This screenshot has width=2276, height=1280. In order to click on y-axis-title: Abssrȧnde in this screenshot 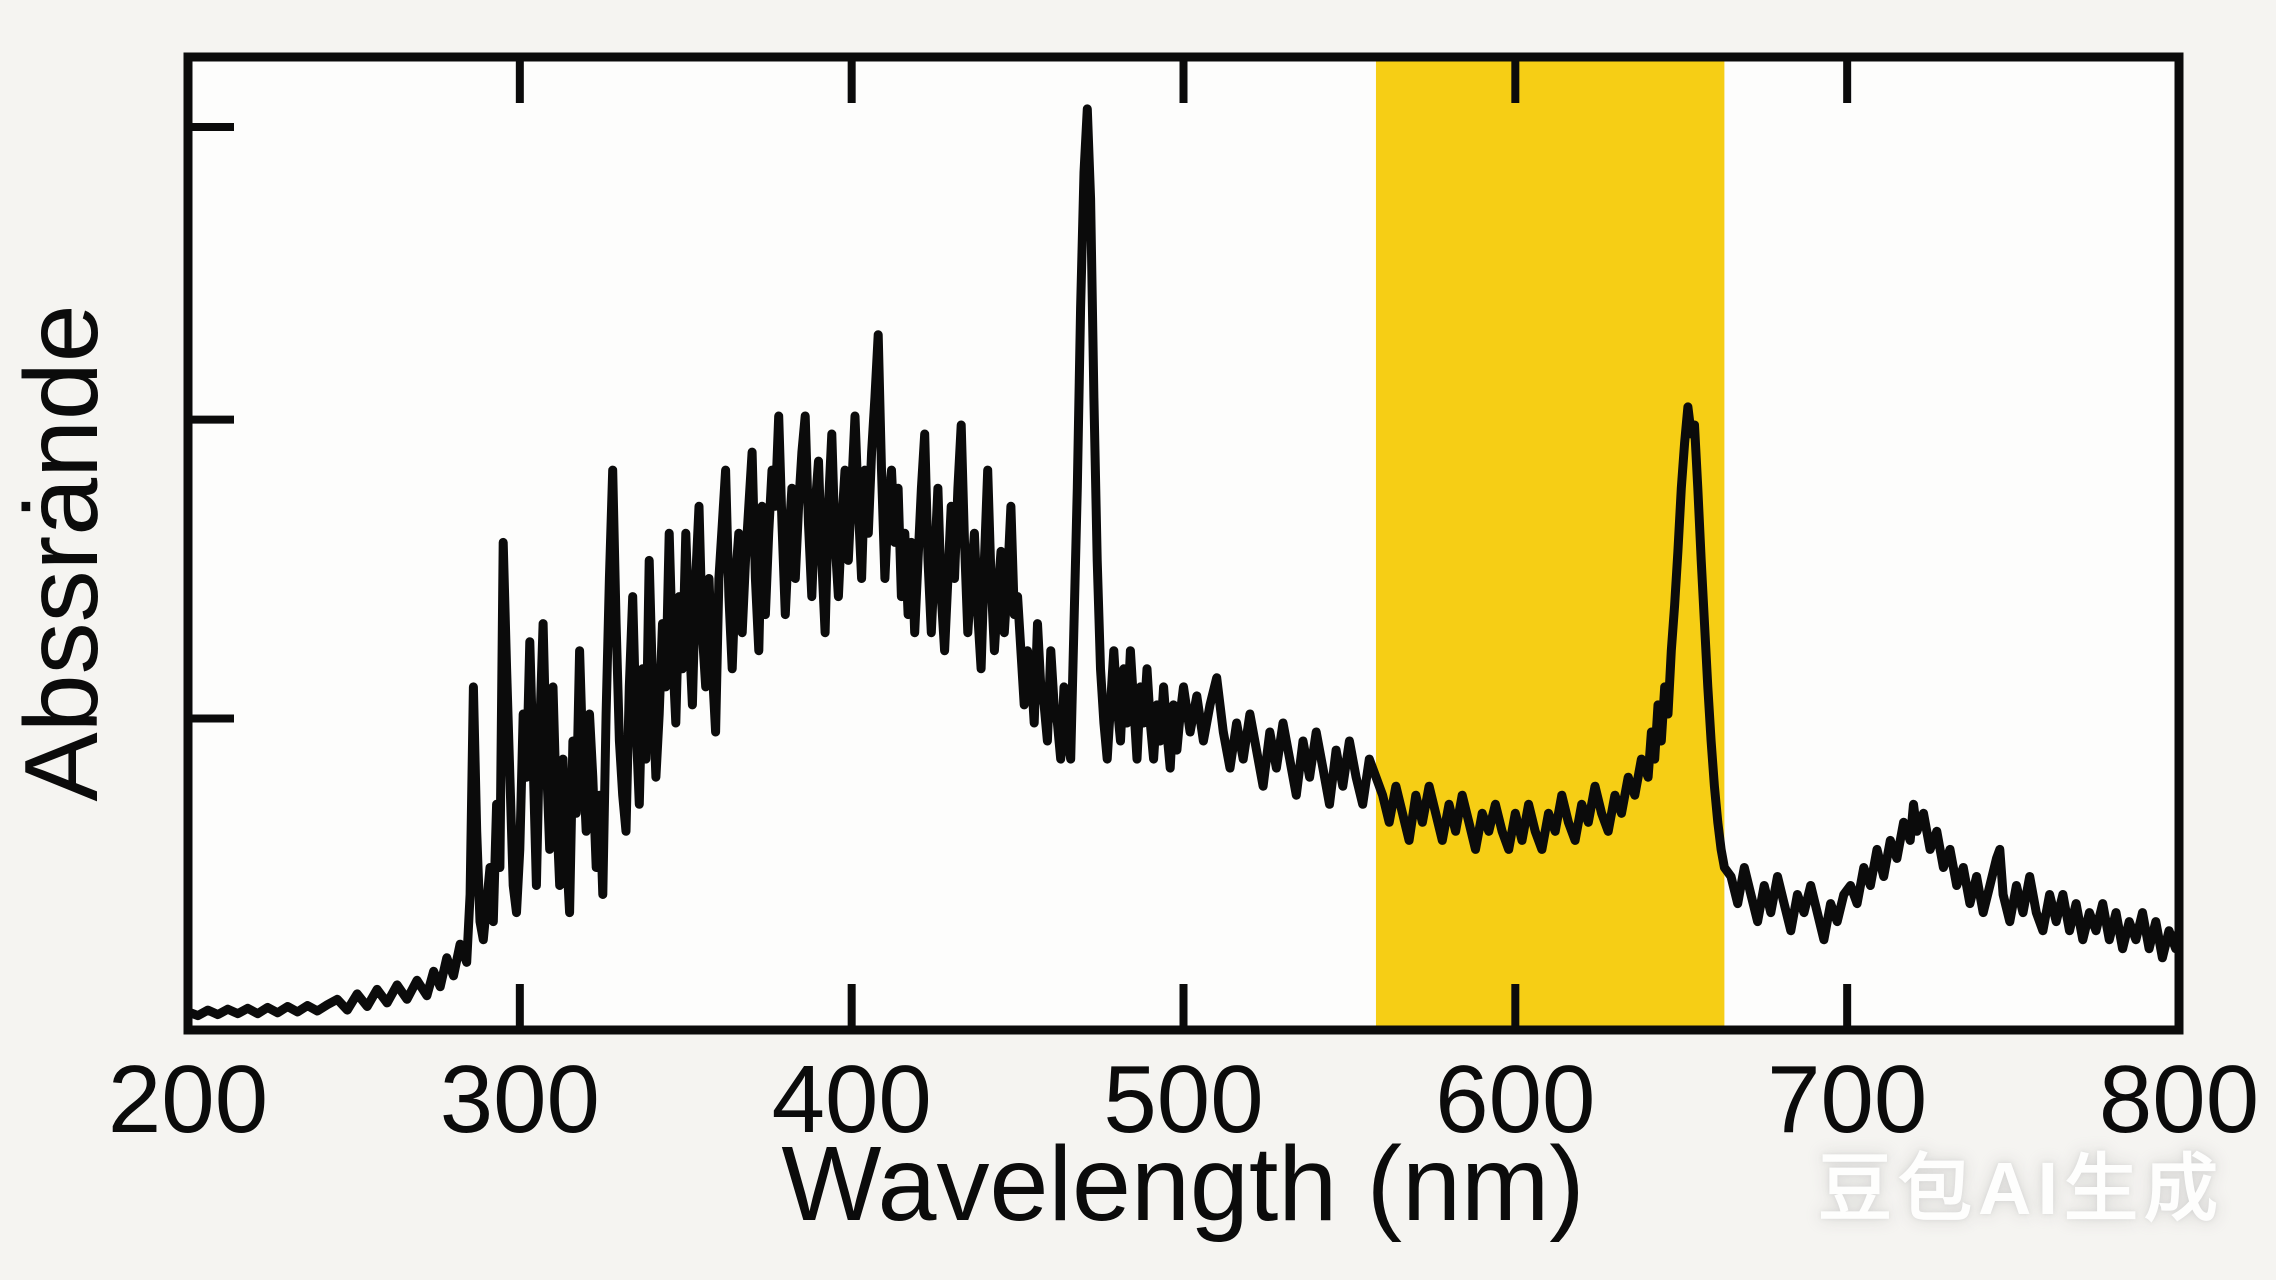, I will do `click(62, 552)`.